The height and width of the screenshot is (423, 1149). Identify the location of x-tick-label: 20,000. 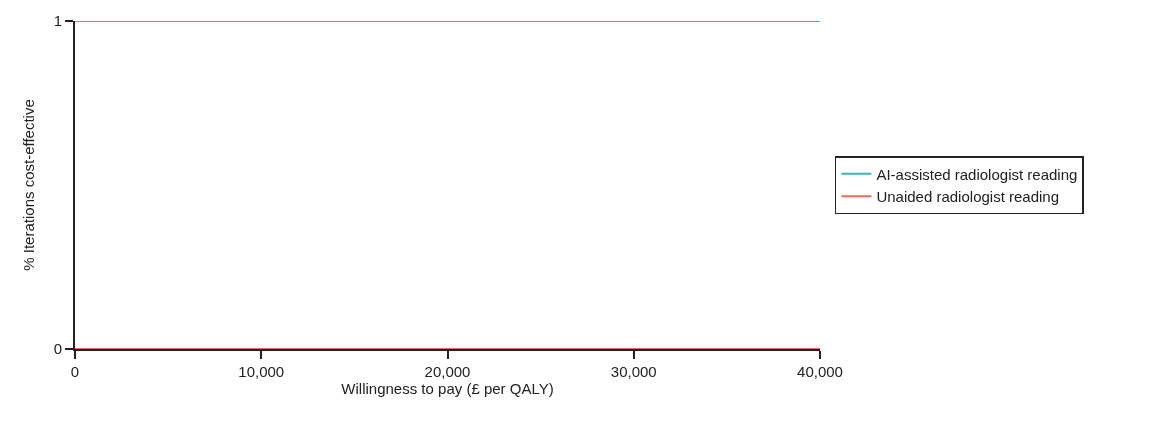
(447, 371).